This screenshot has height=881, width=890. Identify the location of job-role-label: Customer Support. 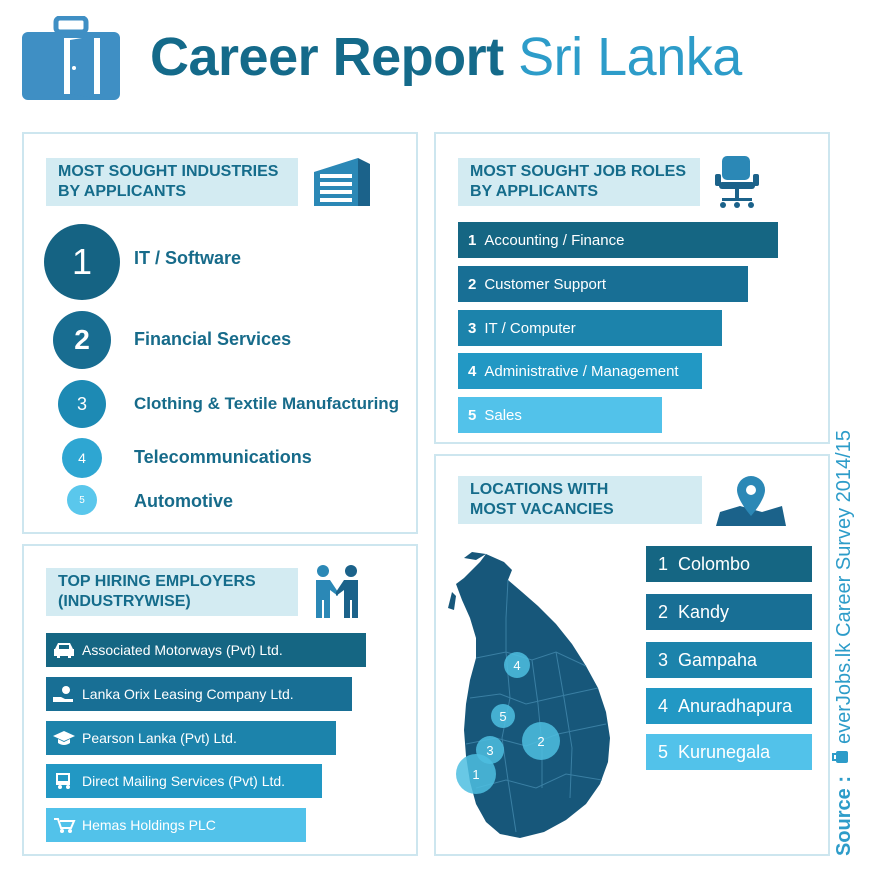
(545, 284).